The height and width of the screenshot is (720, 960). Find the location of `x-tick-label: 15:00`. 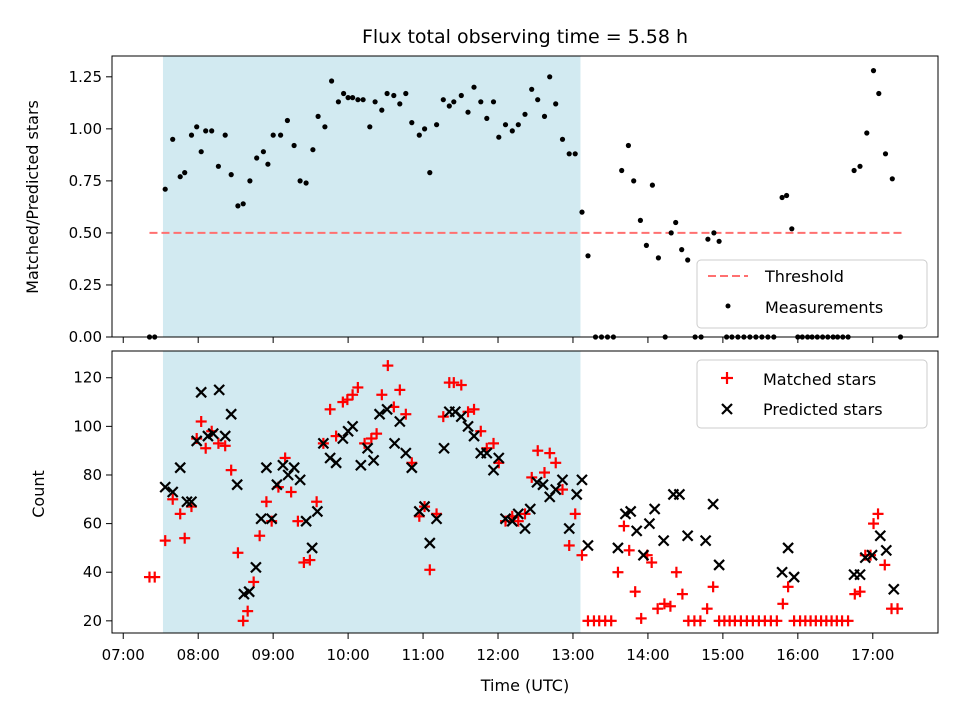

x-tick-label: 15:00 is located at coordinates (722, 655).